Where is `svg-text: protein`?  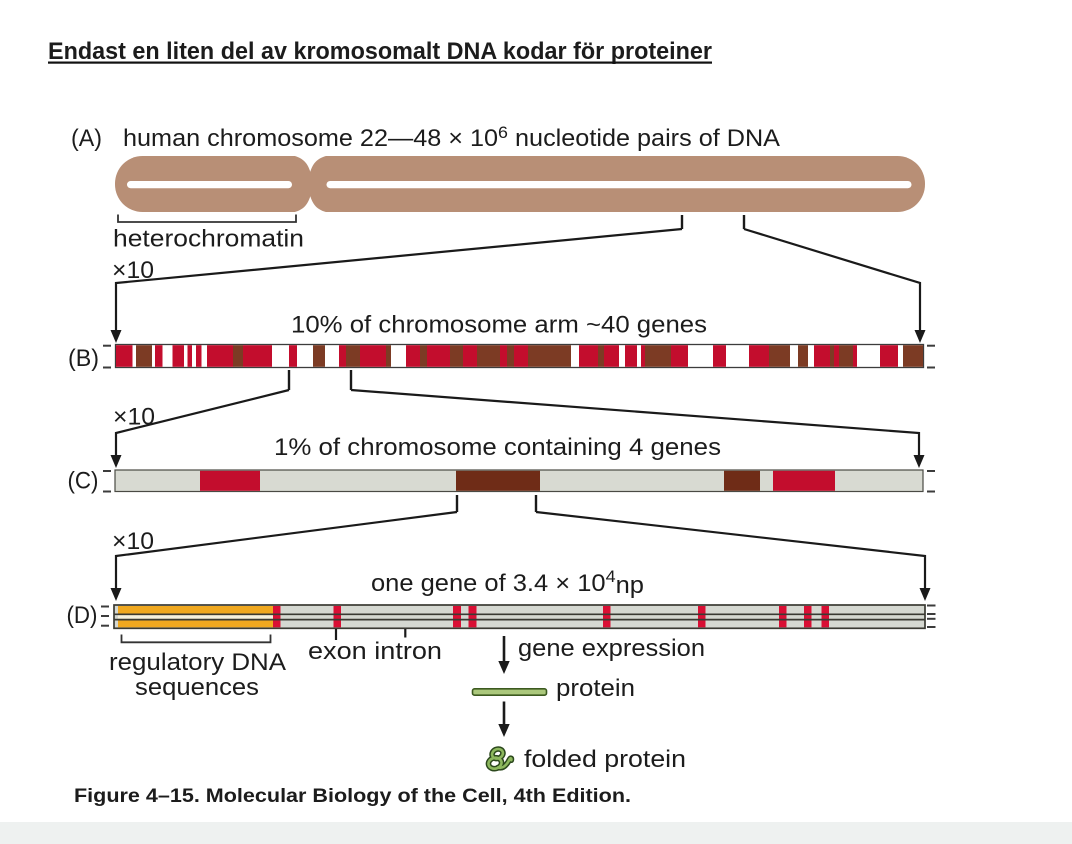
svg-text: protein is located at coordinates (595, 688).